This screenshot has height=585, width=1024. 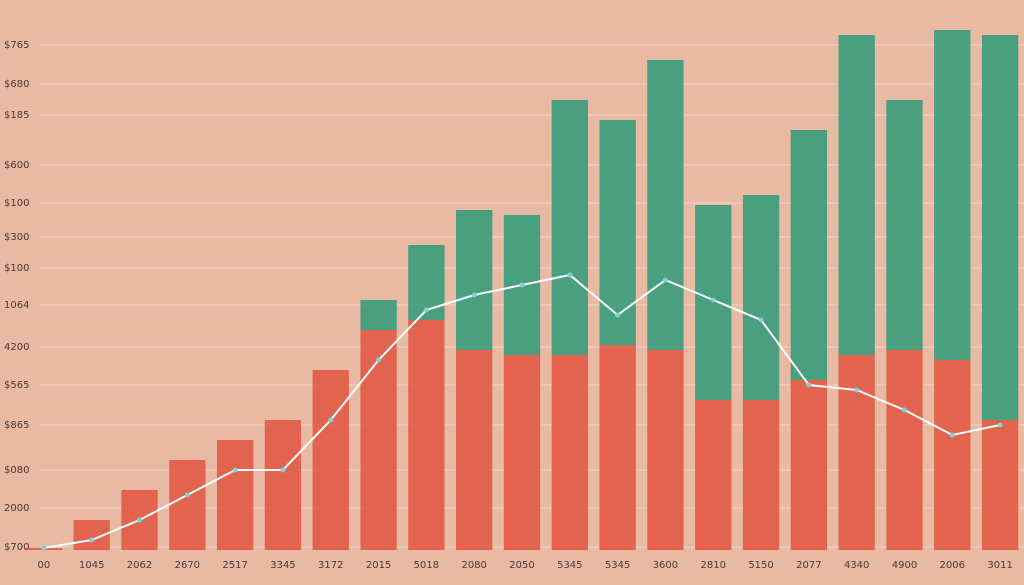 I want to click on x-tick-label: 2006, so click(x=952, y=565).